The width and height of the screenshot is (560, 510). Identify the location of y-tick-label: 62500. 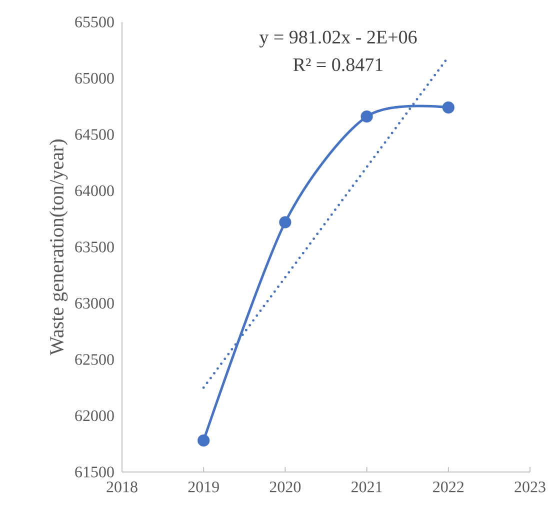
(94, 359).